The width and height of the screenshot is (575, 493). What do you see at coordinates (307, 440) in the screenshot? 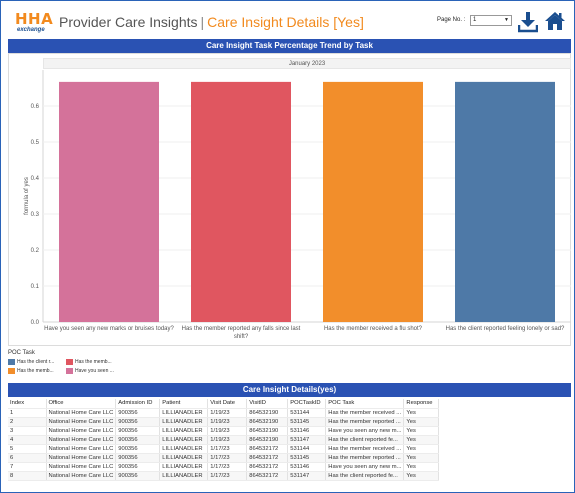
I see `table-cell: 531147` at bounding box center [307, 440].